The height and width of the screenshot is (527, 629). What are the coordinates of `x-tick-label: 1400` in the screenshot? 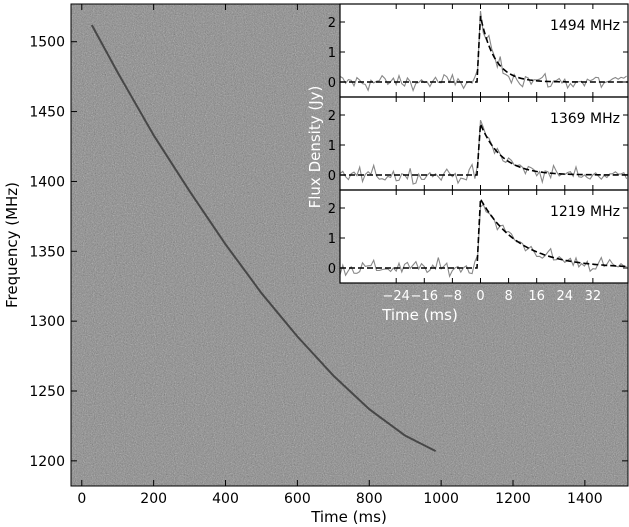 It's located at (585, 499).